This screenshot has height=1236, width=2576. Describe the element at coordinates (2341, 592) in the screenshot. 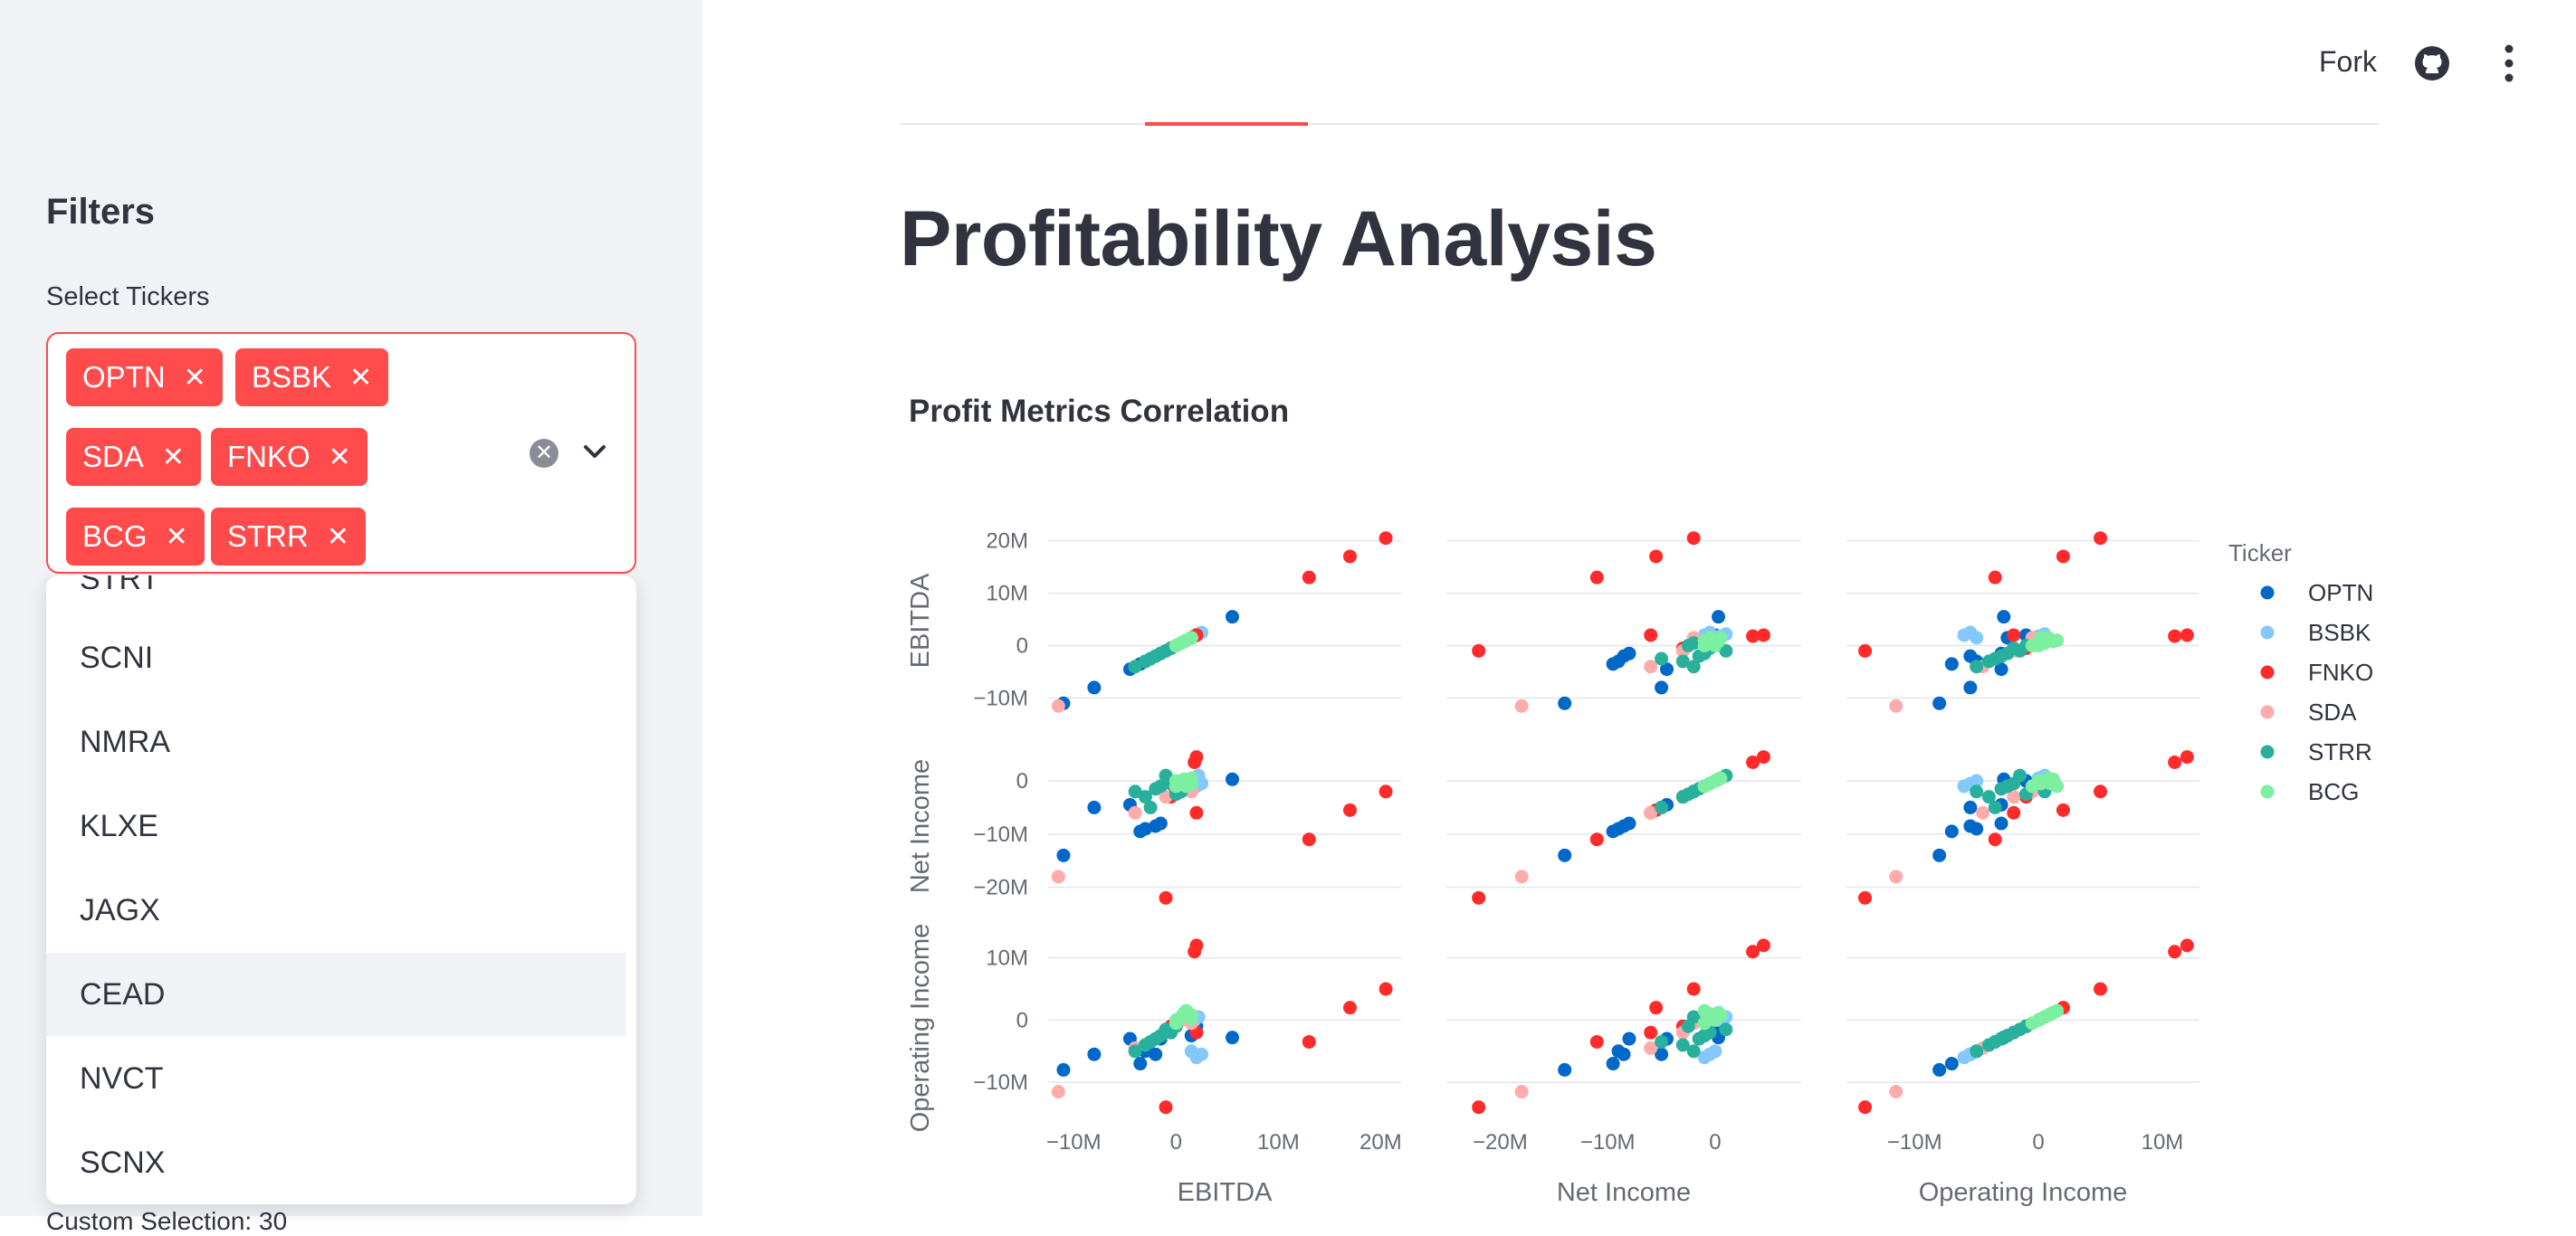

I see `legend-entry-label: OPTN` at that location.